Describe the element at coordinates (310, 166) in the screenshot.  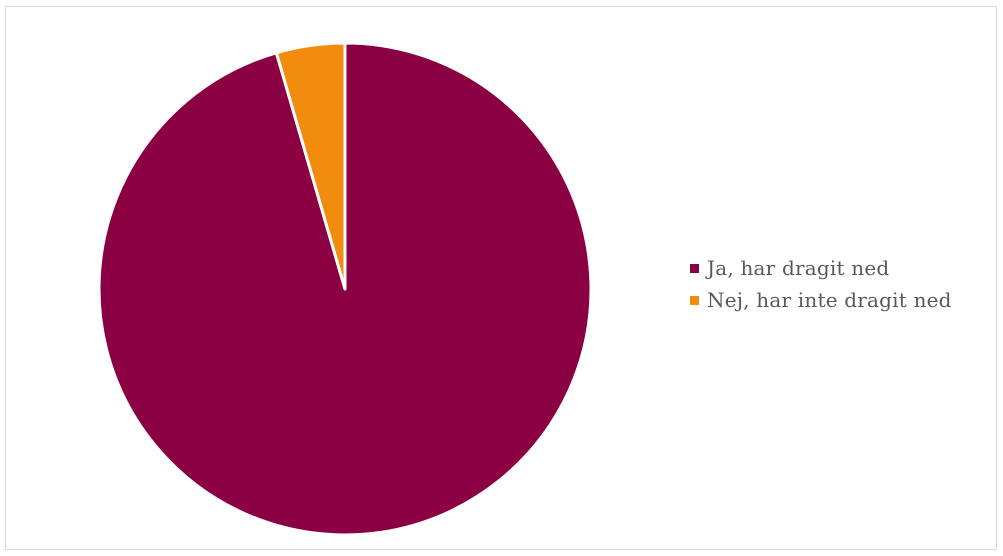
I see `pie-slice-nej` at that location.